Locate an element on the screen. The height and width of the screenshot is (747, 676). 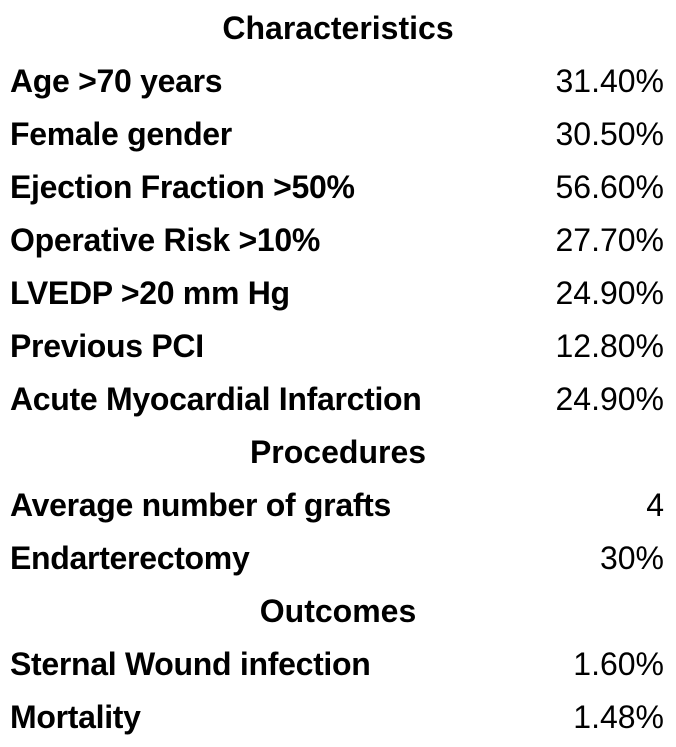
section-title-outcomes: Outcomes is located at coordinates (338, 611).